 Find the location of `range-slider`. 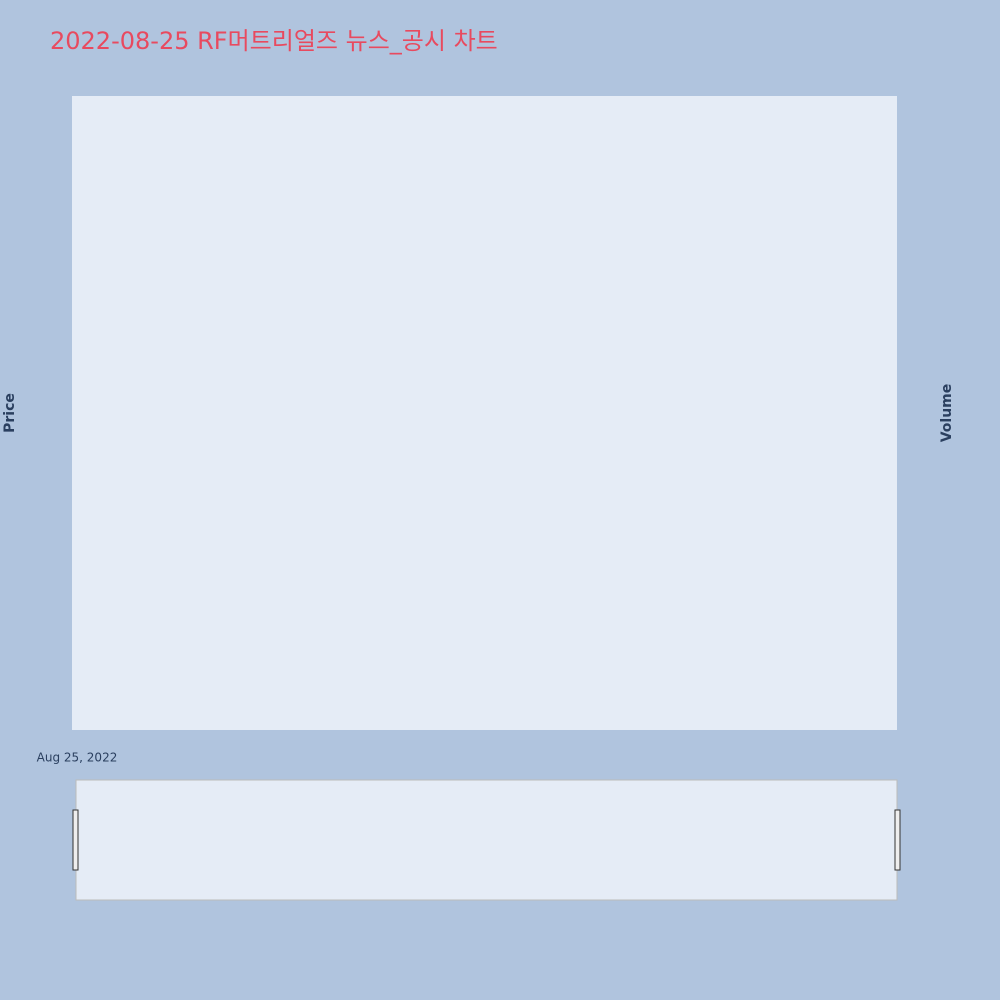

range-slider is located at coordinates (486, 840).